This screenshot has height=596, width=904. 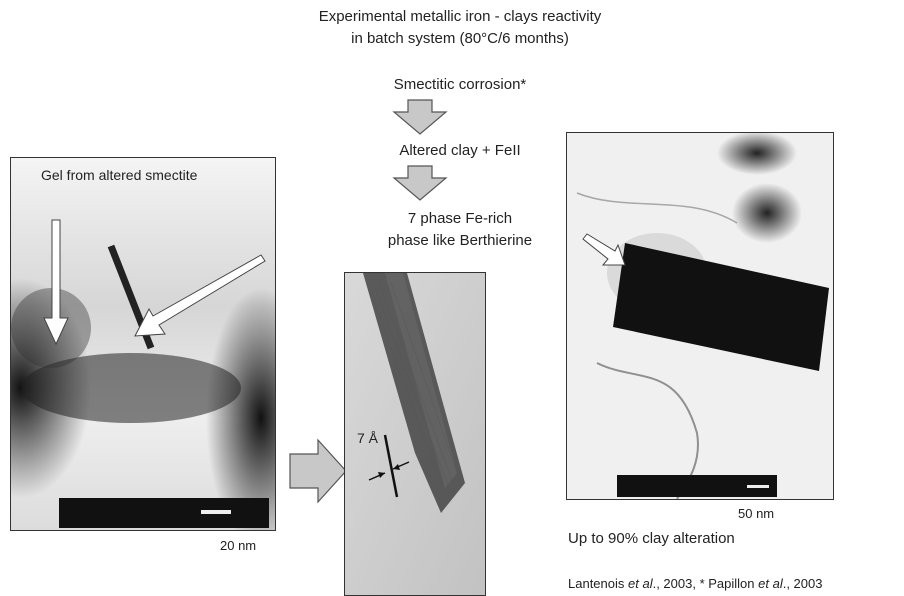 I want to click on right-scale-label: 50 nm, so click(x=756, y=513).